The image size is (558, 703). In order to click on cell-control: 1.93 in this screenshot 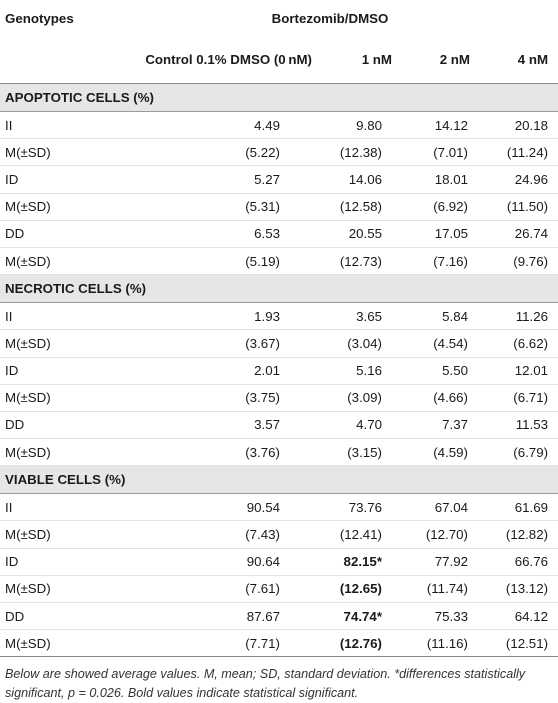, I will do `click(221, 316)`.